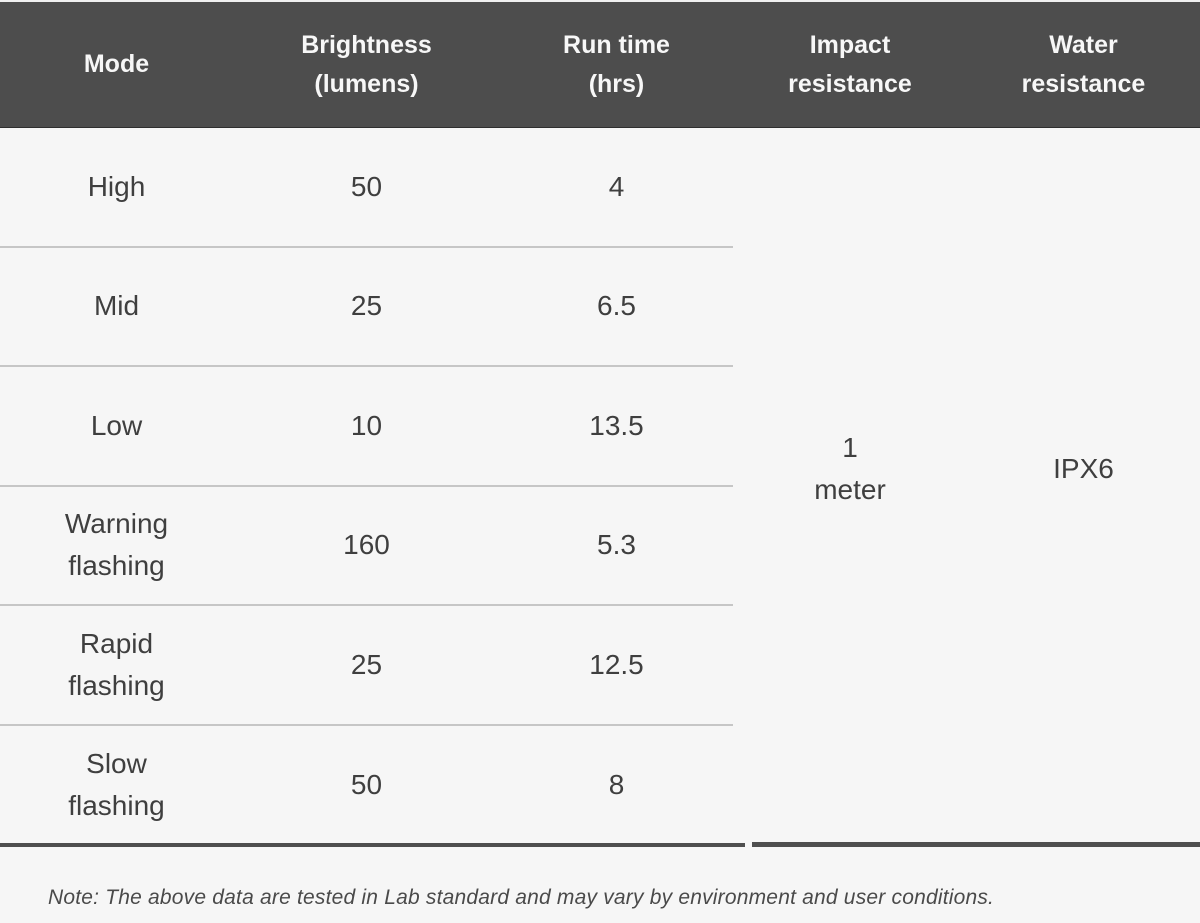 This screenshot has height=923, width=1200. I want to click on table-row: Rapid flashing 25 12.5, so click(366, 666).